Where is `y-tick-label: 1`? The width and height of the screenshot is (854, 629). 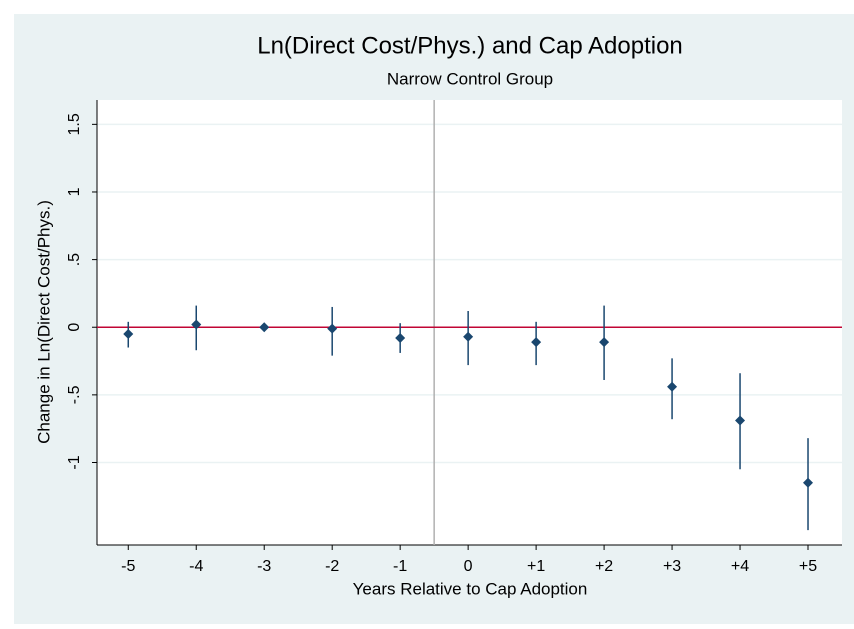
y-tick-label: 1 is located at coordinates (74, 191).